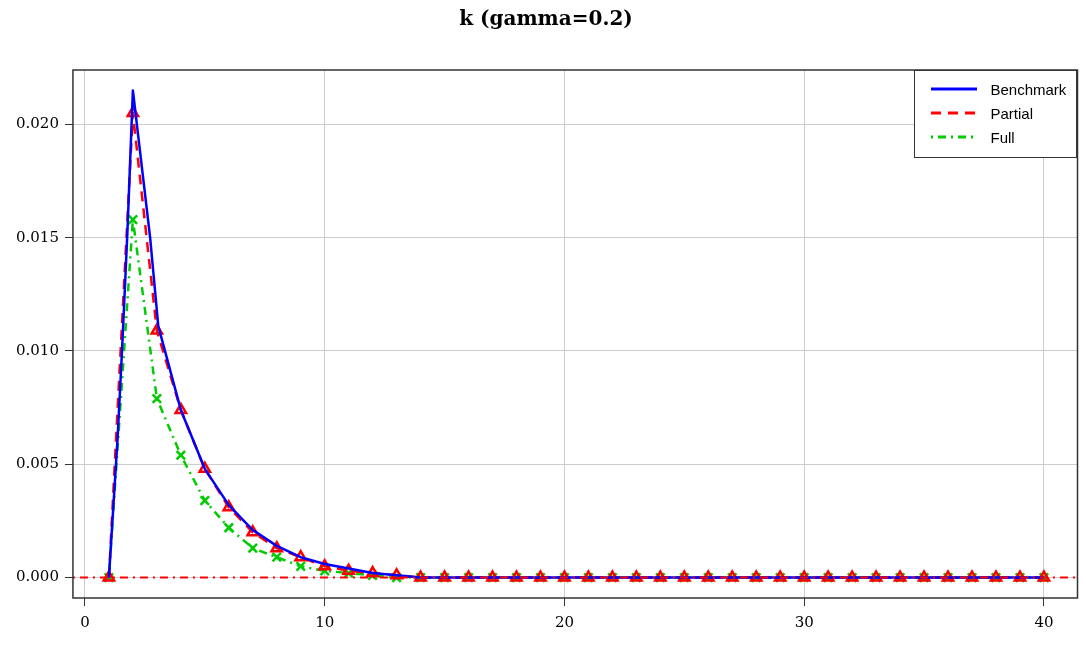  I want to click on legend-label: Full, so click(1002, 137).